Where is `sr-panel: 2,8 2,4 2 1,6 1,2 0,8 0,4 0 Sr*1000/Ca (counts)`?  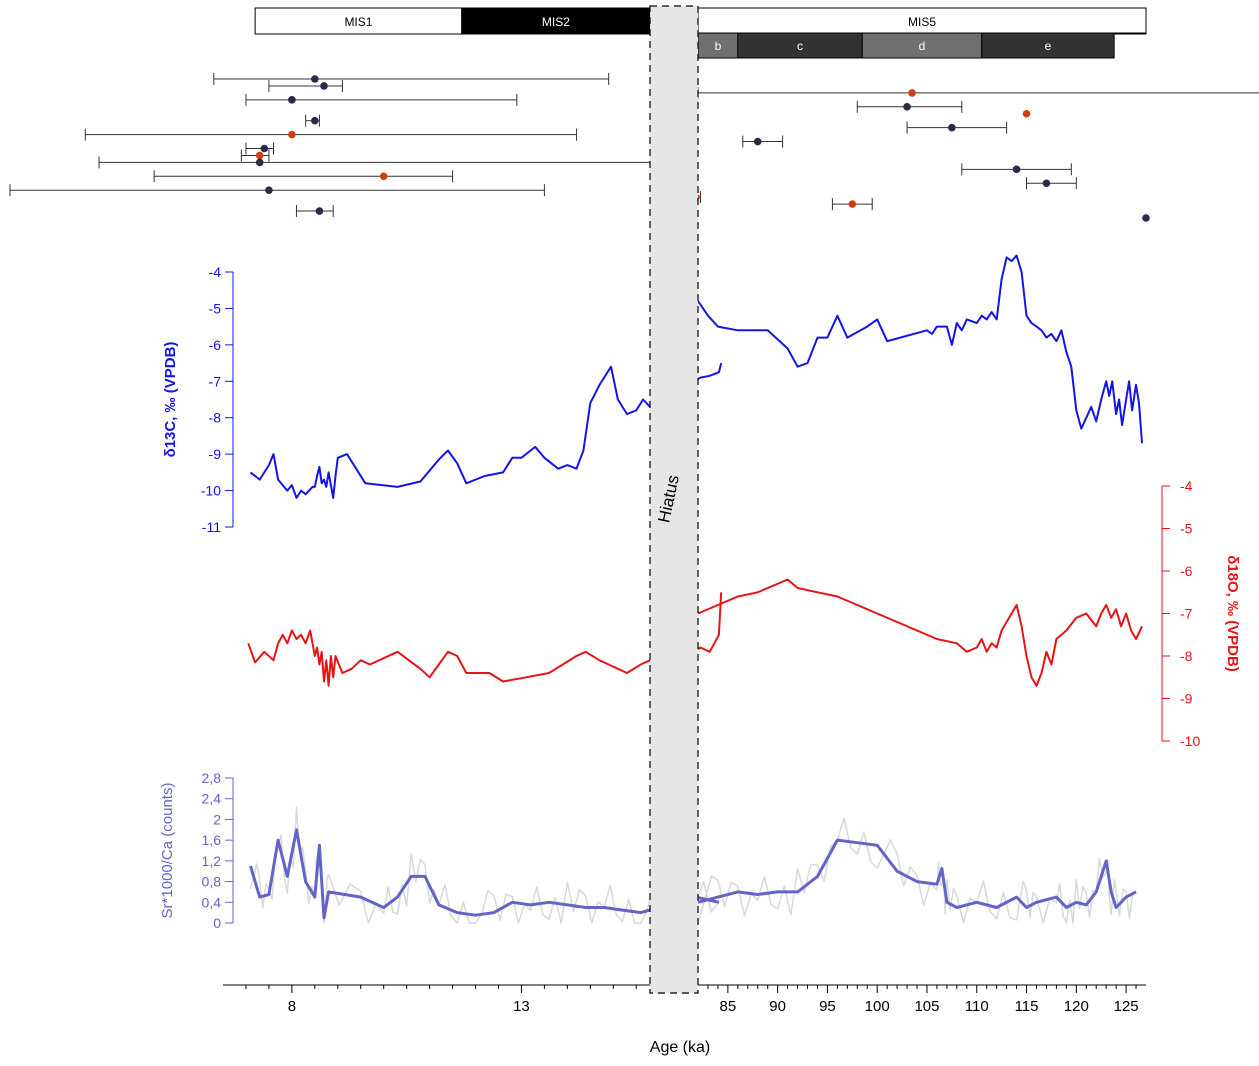 sr-panel: 2,8 2,4 2 1,6 1,2 0,8 0,4 0 Sr*1000/Ca (counts) is located at coordinates (648, 850).